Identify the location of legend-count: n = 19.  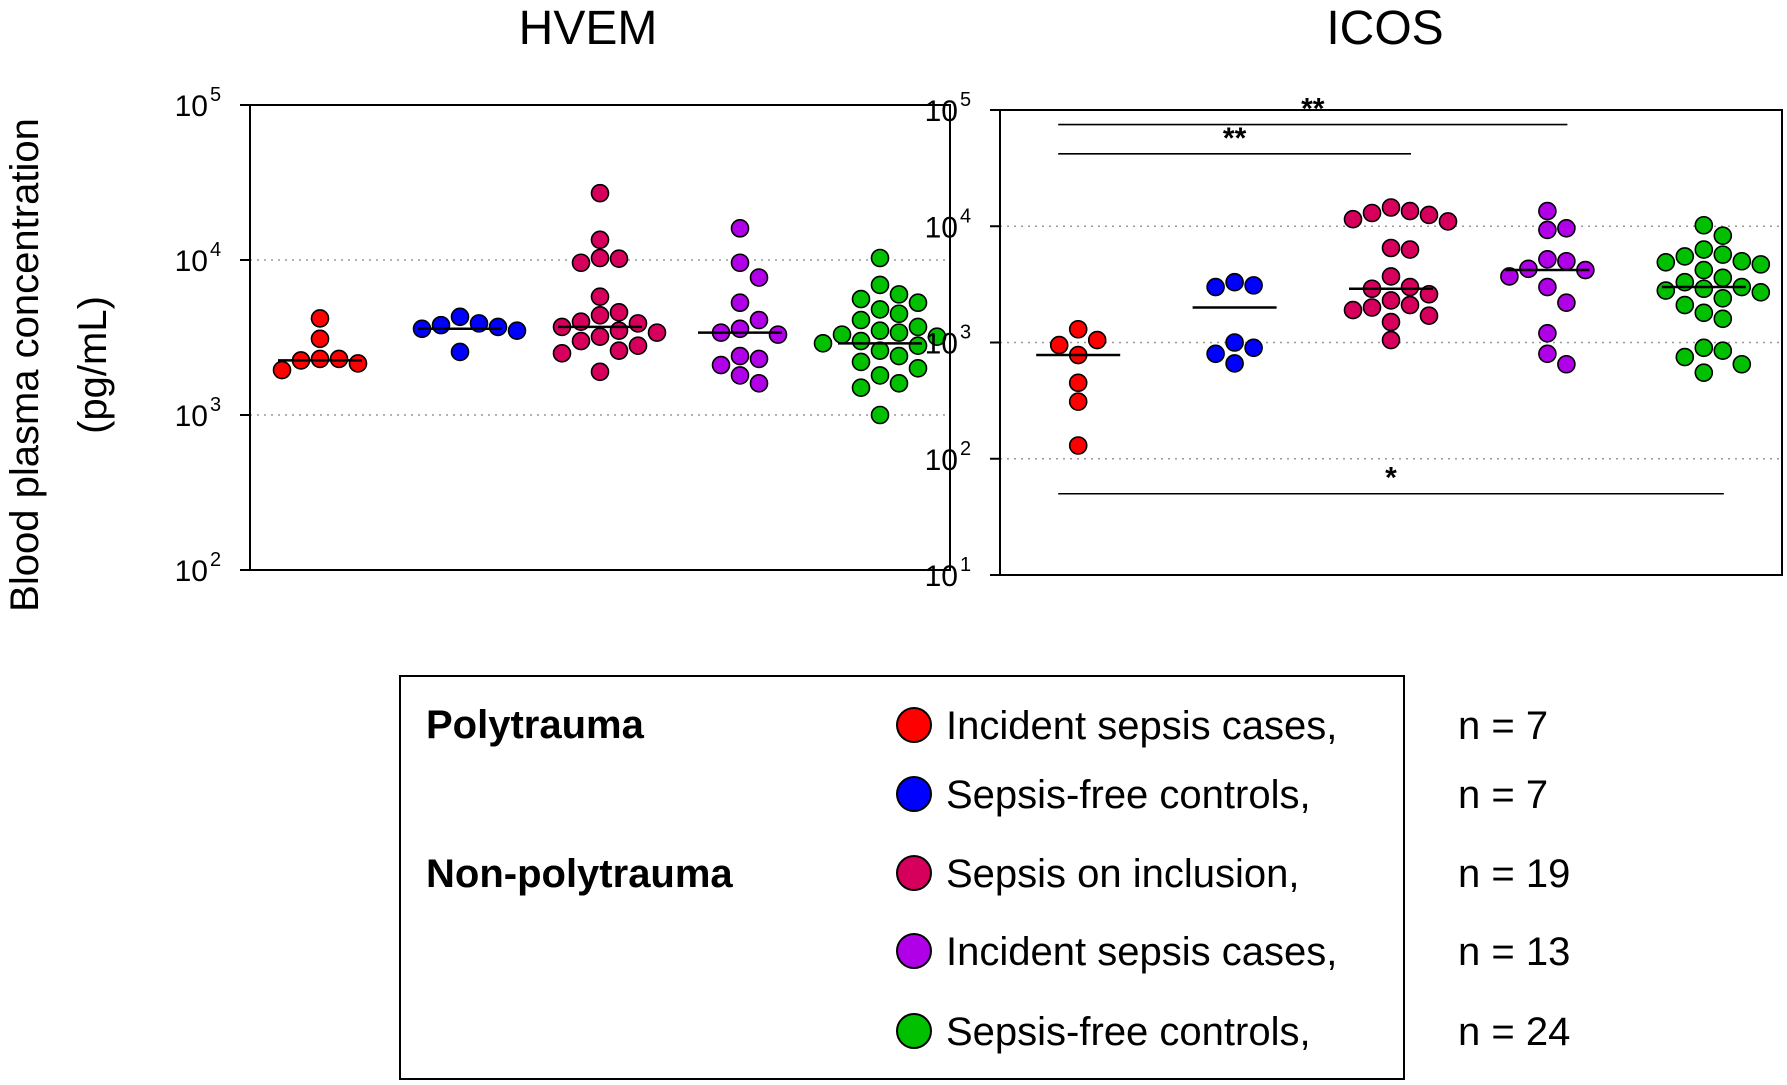
(1514, 874).